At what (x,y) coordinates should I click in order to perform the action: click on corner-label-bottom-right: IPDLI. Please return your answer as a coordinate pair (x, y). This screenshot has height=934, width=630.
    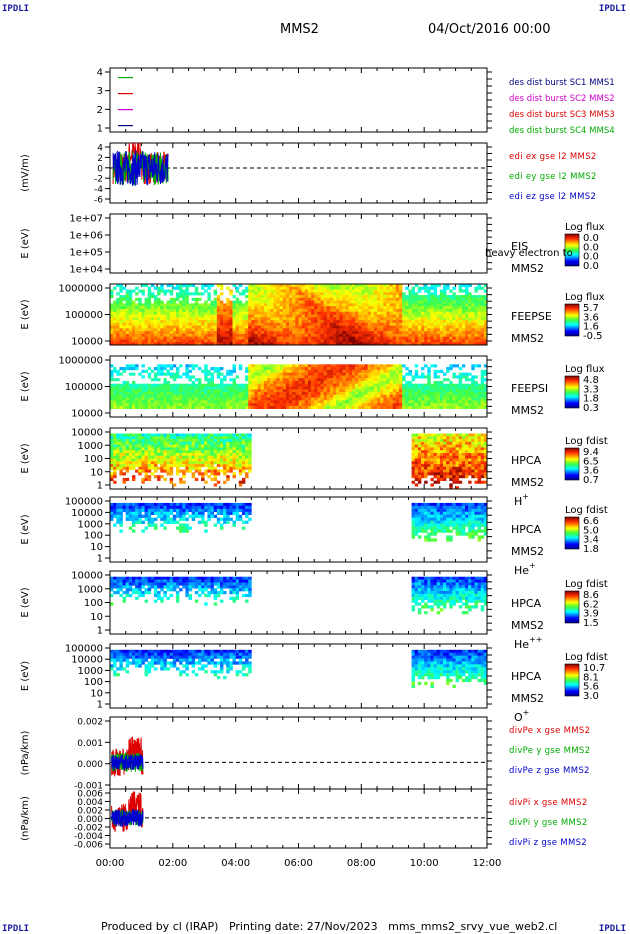
    Looking at the image, I should click on (612, 929).